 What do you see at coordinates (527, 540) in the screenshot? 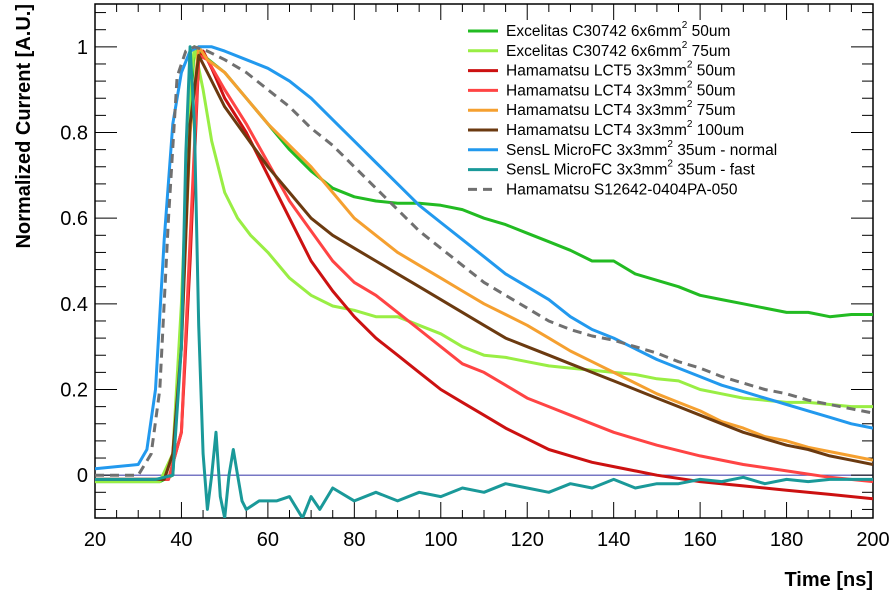
I see `x-tick-label: 120` at bounding box center [527, 540].